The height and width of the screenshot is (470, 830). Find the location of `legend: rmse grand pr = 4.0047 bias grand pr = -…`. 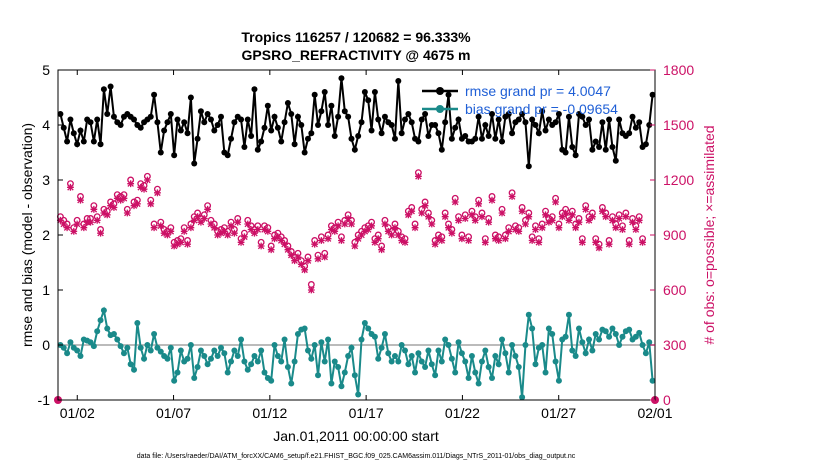

legend: rmse grand pr = 4.0047 bias grand pr = -… is located at coordinates (520, 100).